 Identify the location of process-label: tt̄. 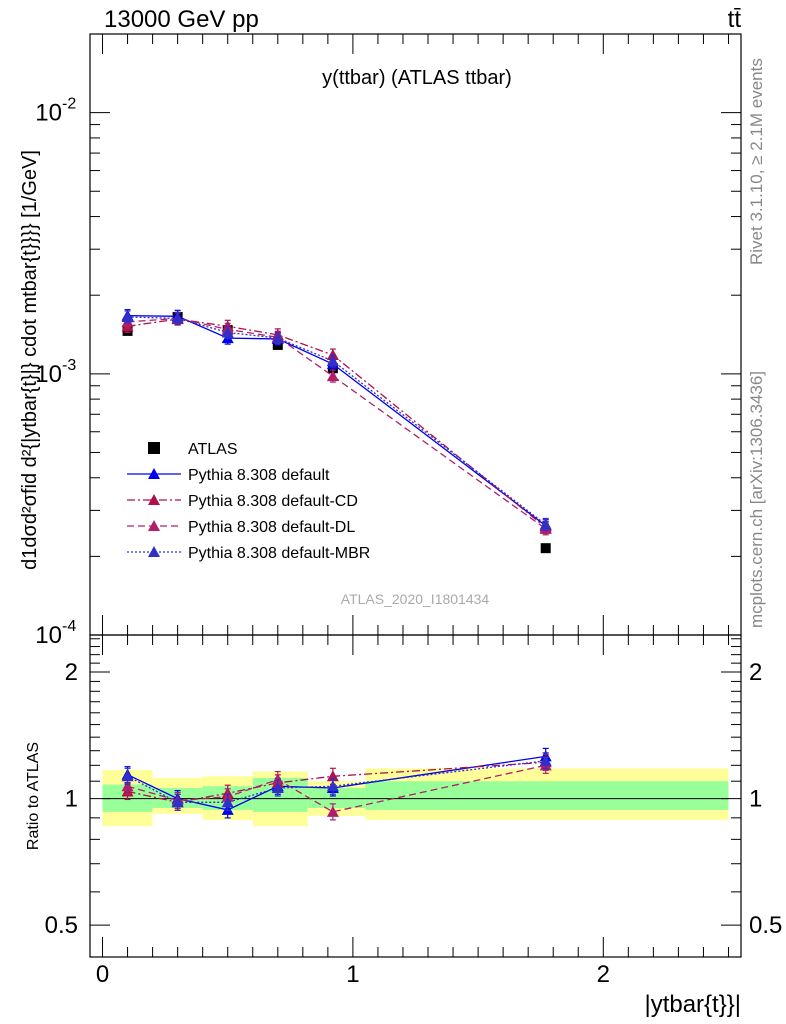
(735, 19).